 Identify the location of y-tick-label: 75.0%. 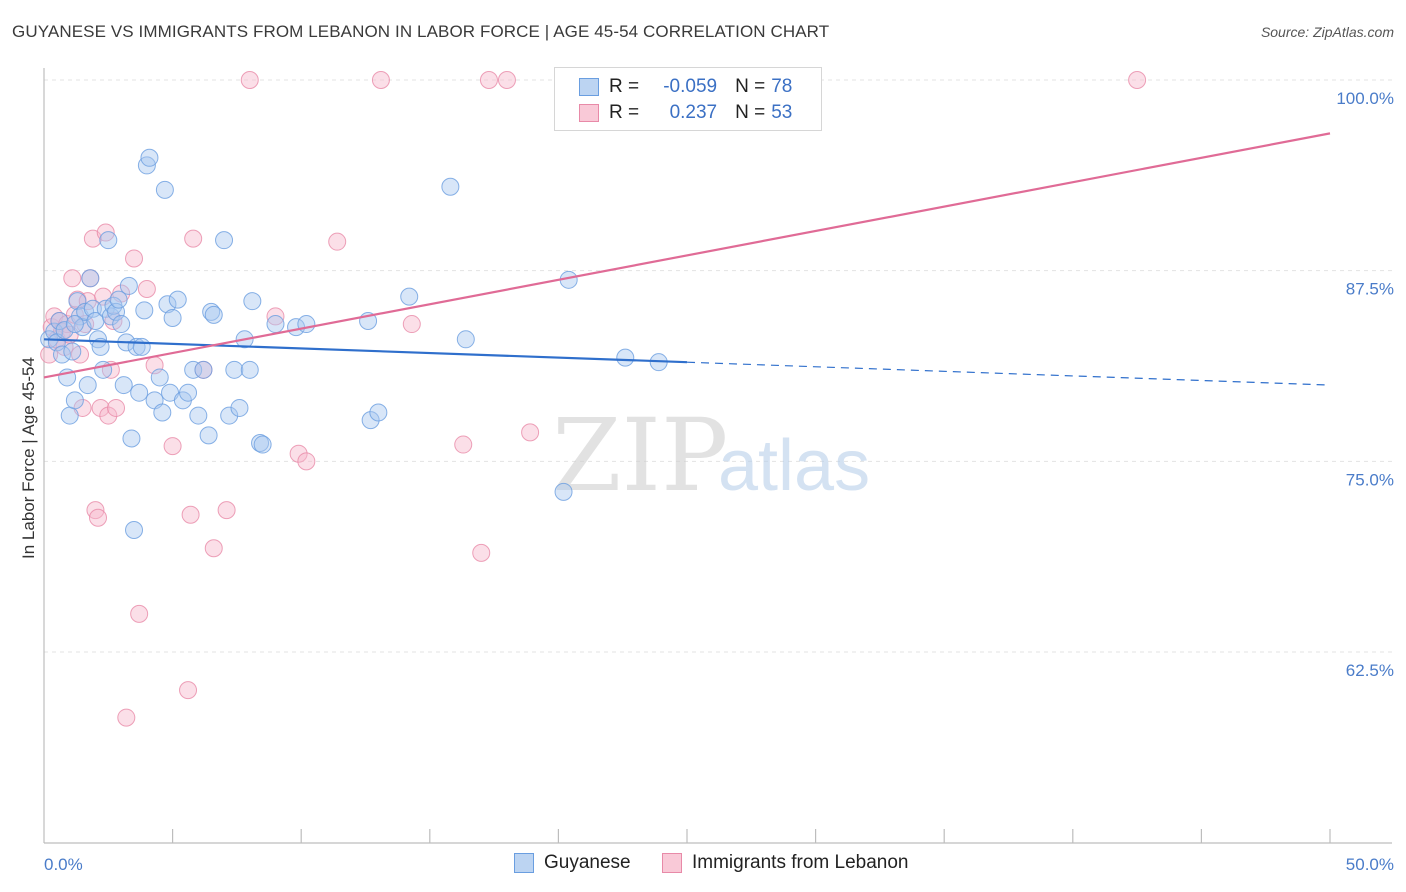
(1370, 479).